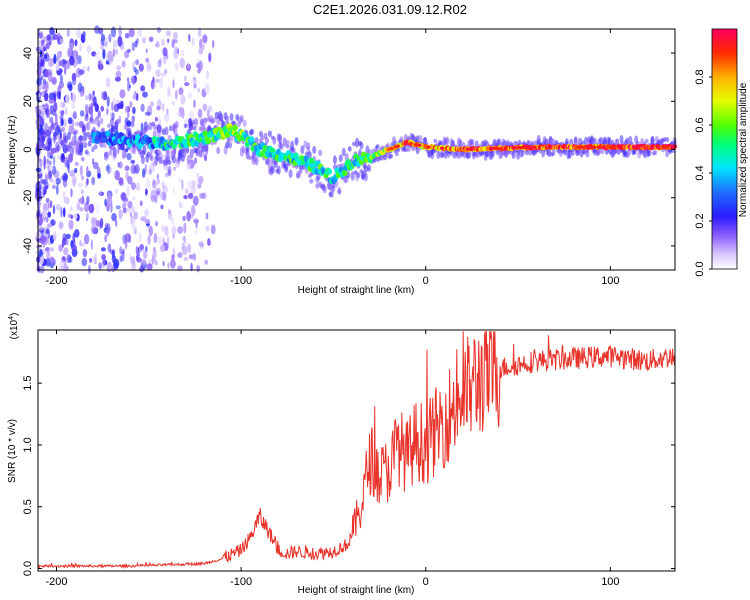  I want to click on spectrogram-y-tick-label: 20, so click(28, 101).